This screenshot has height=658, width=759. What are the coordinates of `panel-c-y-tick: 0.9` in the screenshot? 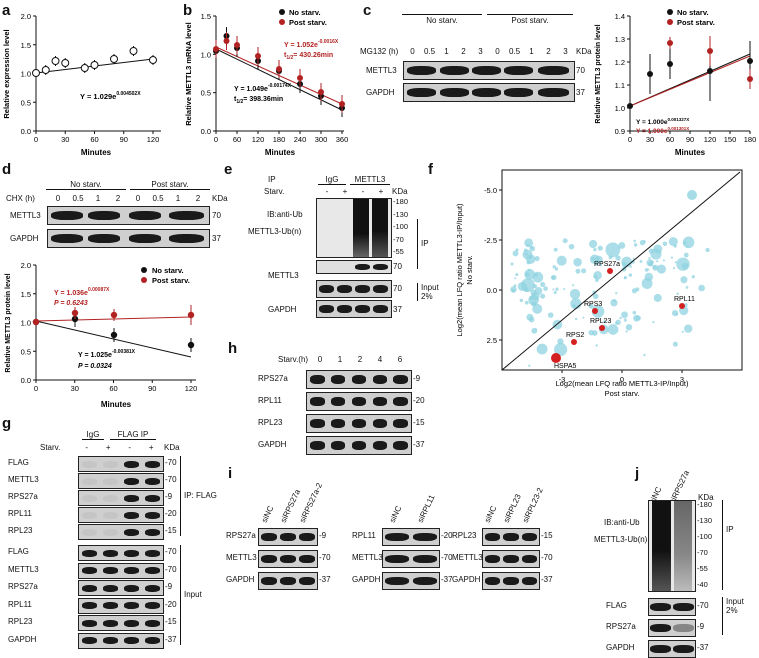 It's located at (620, 131).